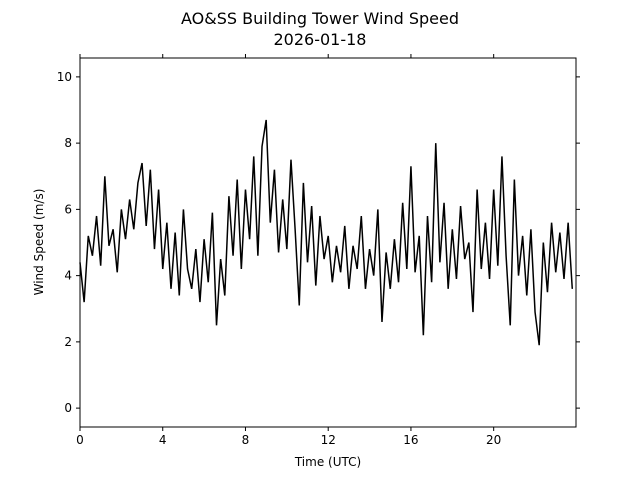 The image size is (640, 484). Describe the element at coordinates (39, 242) in the screenshot. I see `y-axis-label: Wind Speed (m/s)` at that location.